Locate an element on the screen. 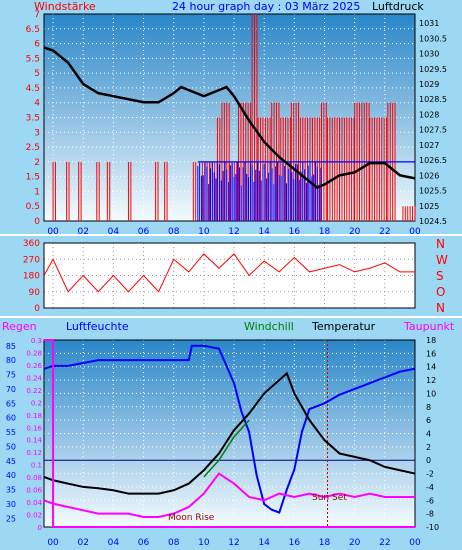 This screenshot has width=462, height=550. wind-tick-label: 4 is located at coordinates (37, 104).